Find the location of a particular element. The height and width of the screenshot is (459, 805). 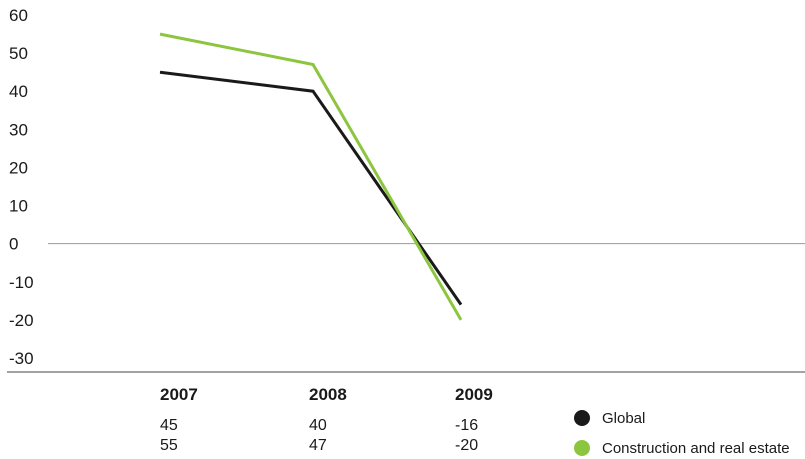

y-axis-ticks: 60 50 40 30 20 10 0 -10 -20 -30 is located at coordinates (21, 187).